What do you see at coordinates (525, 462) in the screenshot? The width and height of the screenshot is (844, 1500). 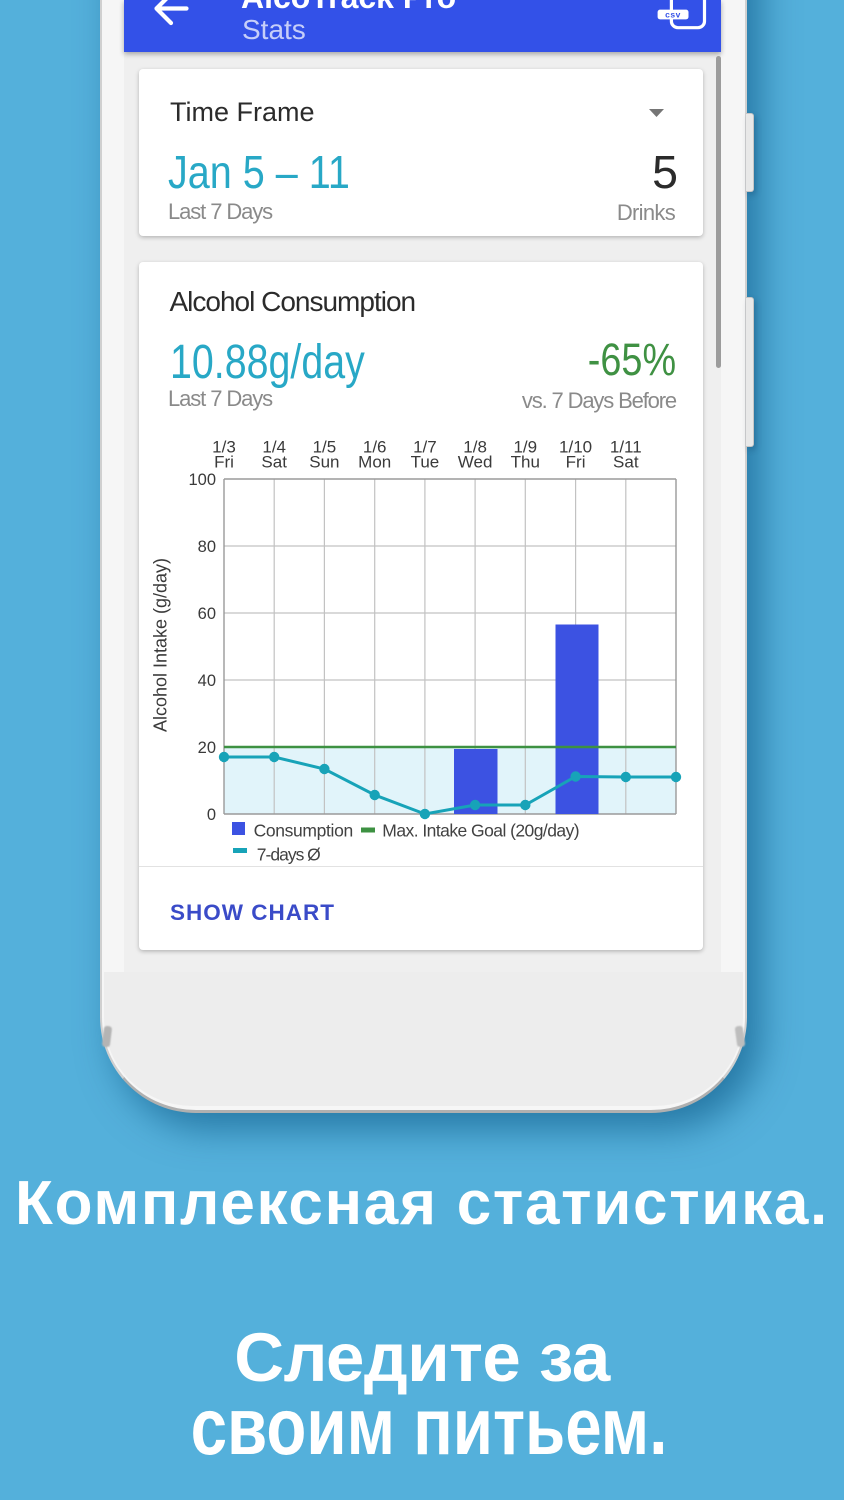 I see `svg-text: Thu` at bounding box center [525, 462].